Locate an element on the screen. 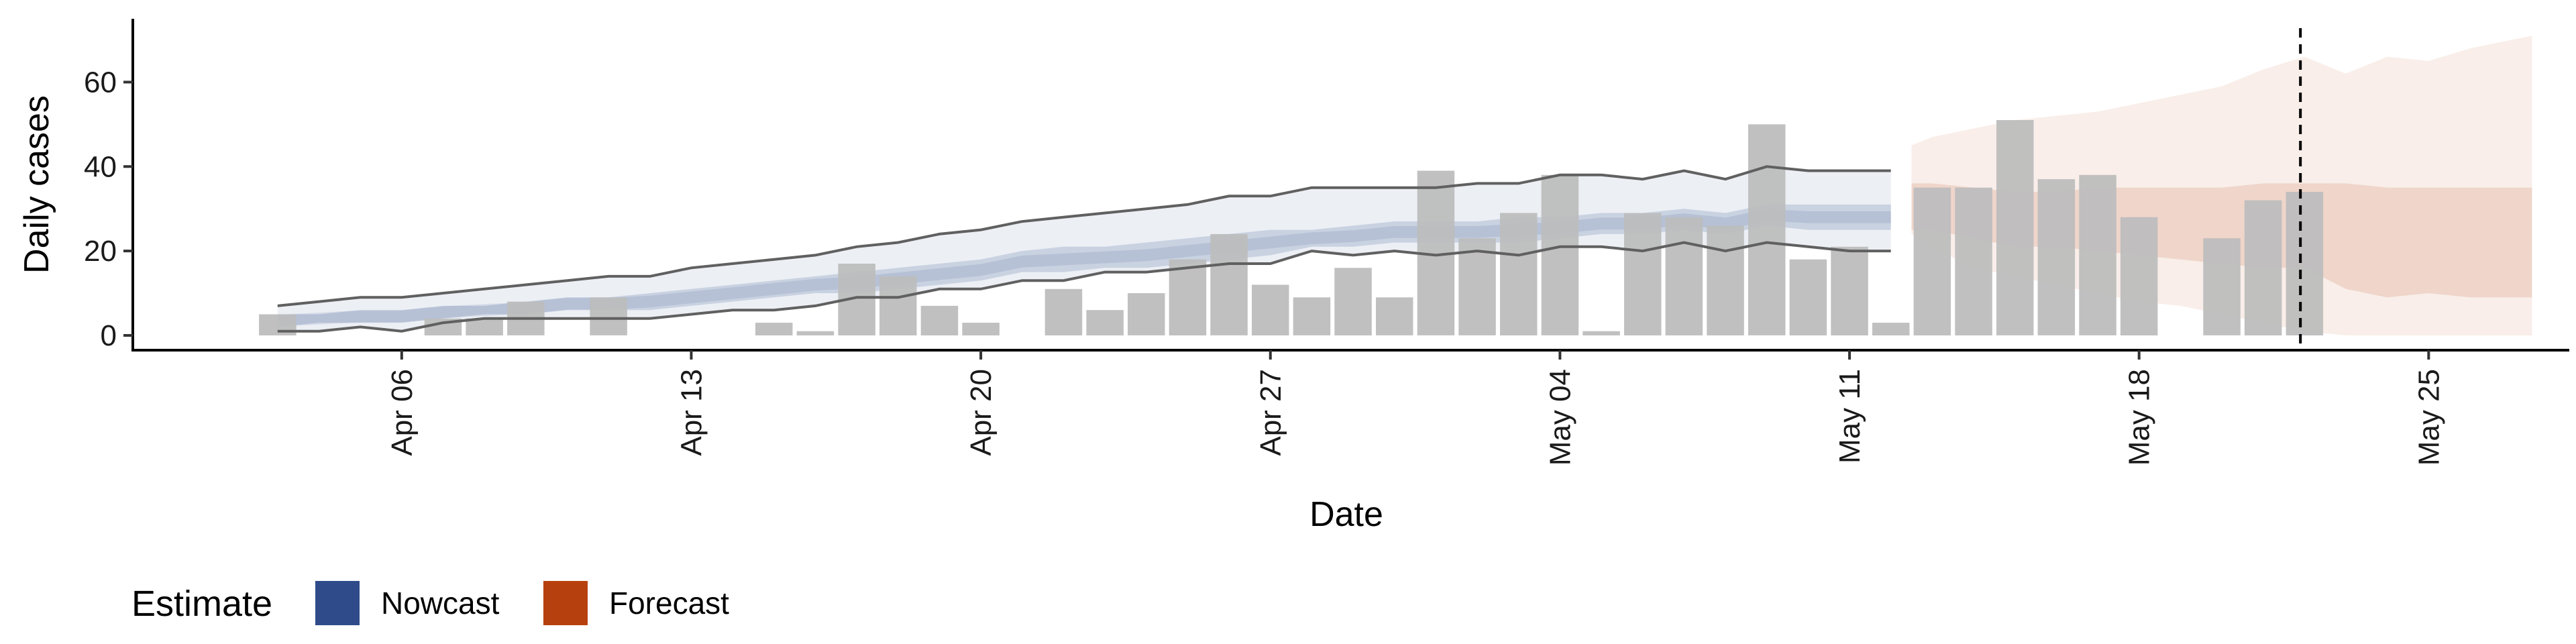 The height and width of the screenshot is (644, 2576). y-tick-label: 60 is located at coordinates (100, 82).